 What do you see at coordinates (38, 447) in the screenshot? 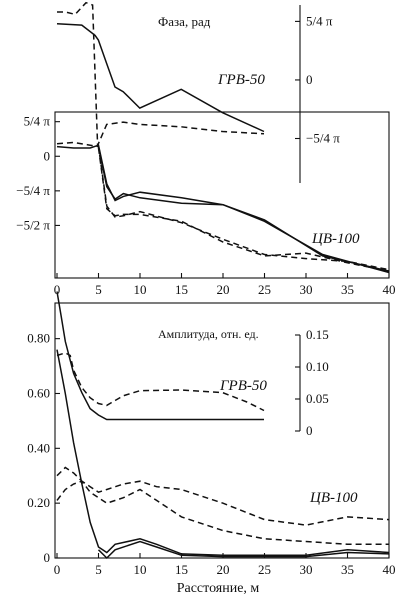
I see `y-tick-label: 0.40` at bounding box center [38, 447].